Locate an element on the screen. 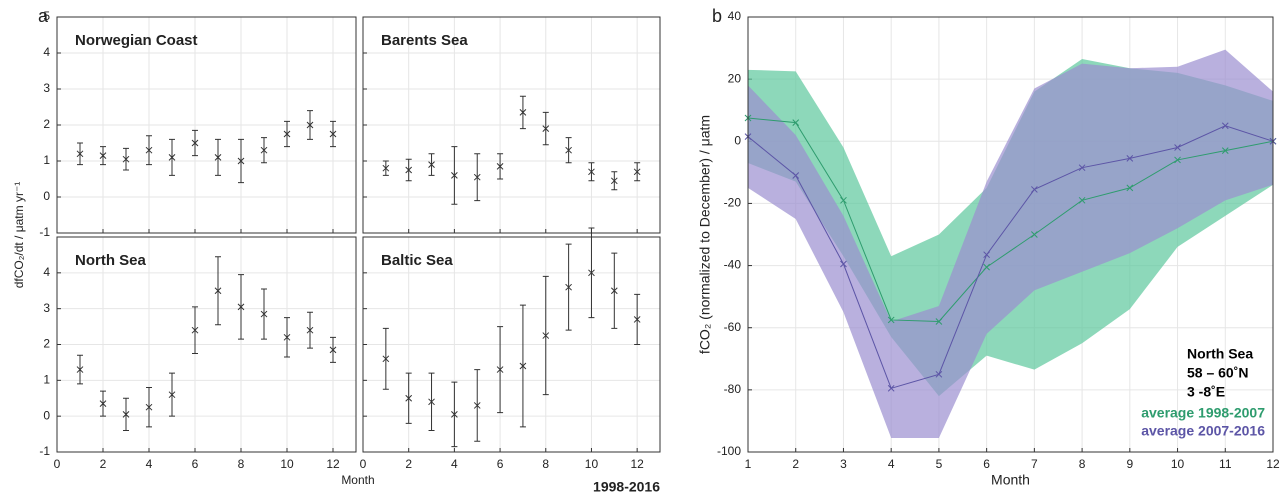 This screenshot has height=497, width=1288. subplot-title: North Sea is located at coordinates (111, 260).